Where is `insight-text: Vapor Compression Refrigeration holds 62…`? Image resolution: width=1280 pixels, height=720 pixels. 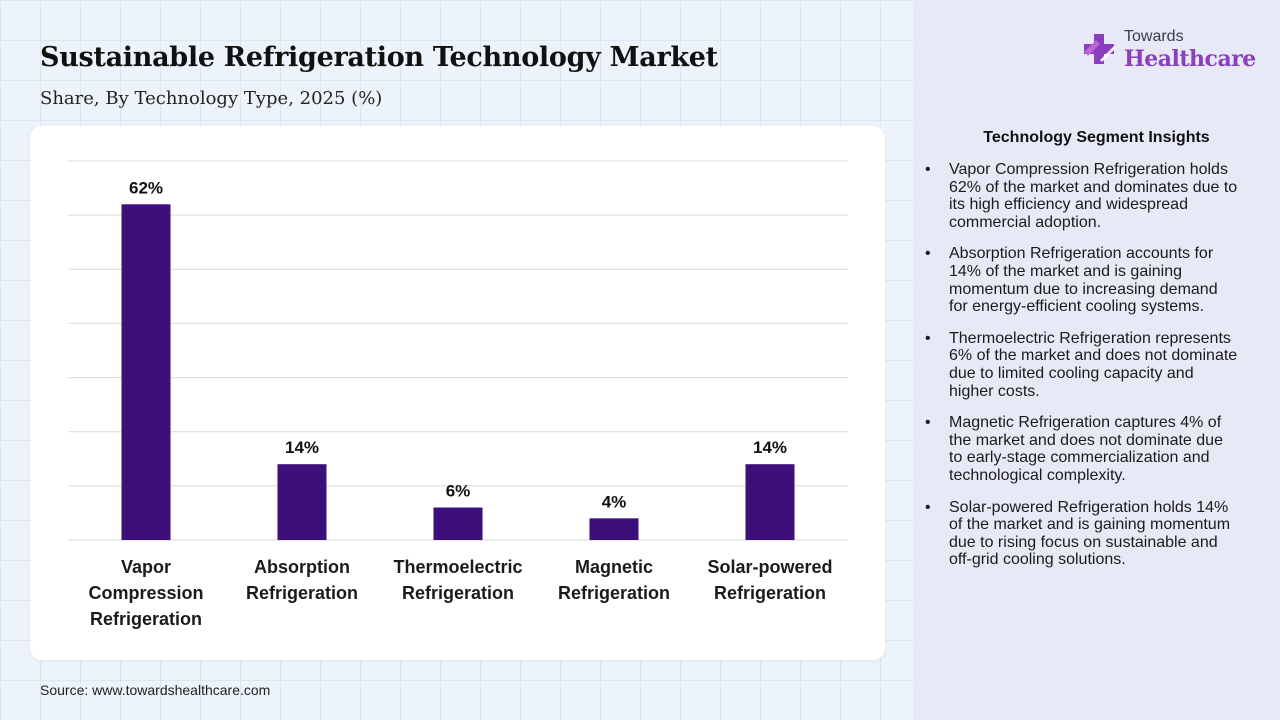
insight-text: Vapor Compression Refrigeration holds 62… is located at coordinates (1093, 196).